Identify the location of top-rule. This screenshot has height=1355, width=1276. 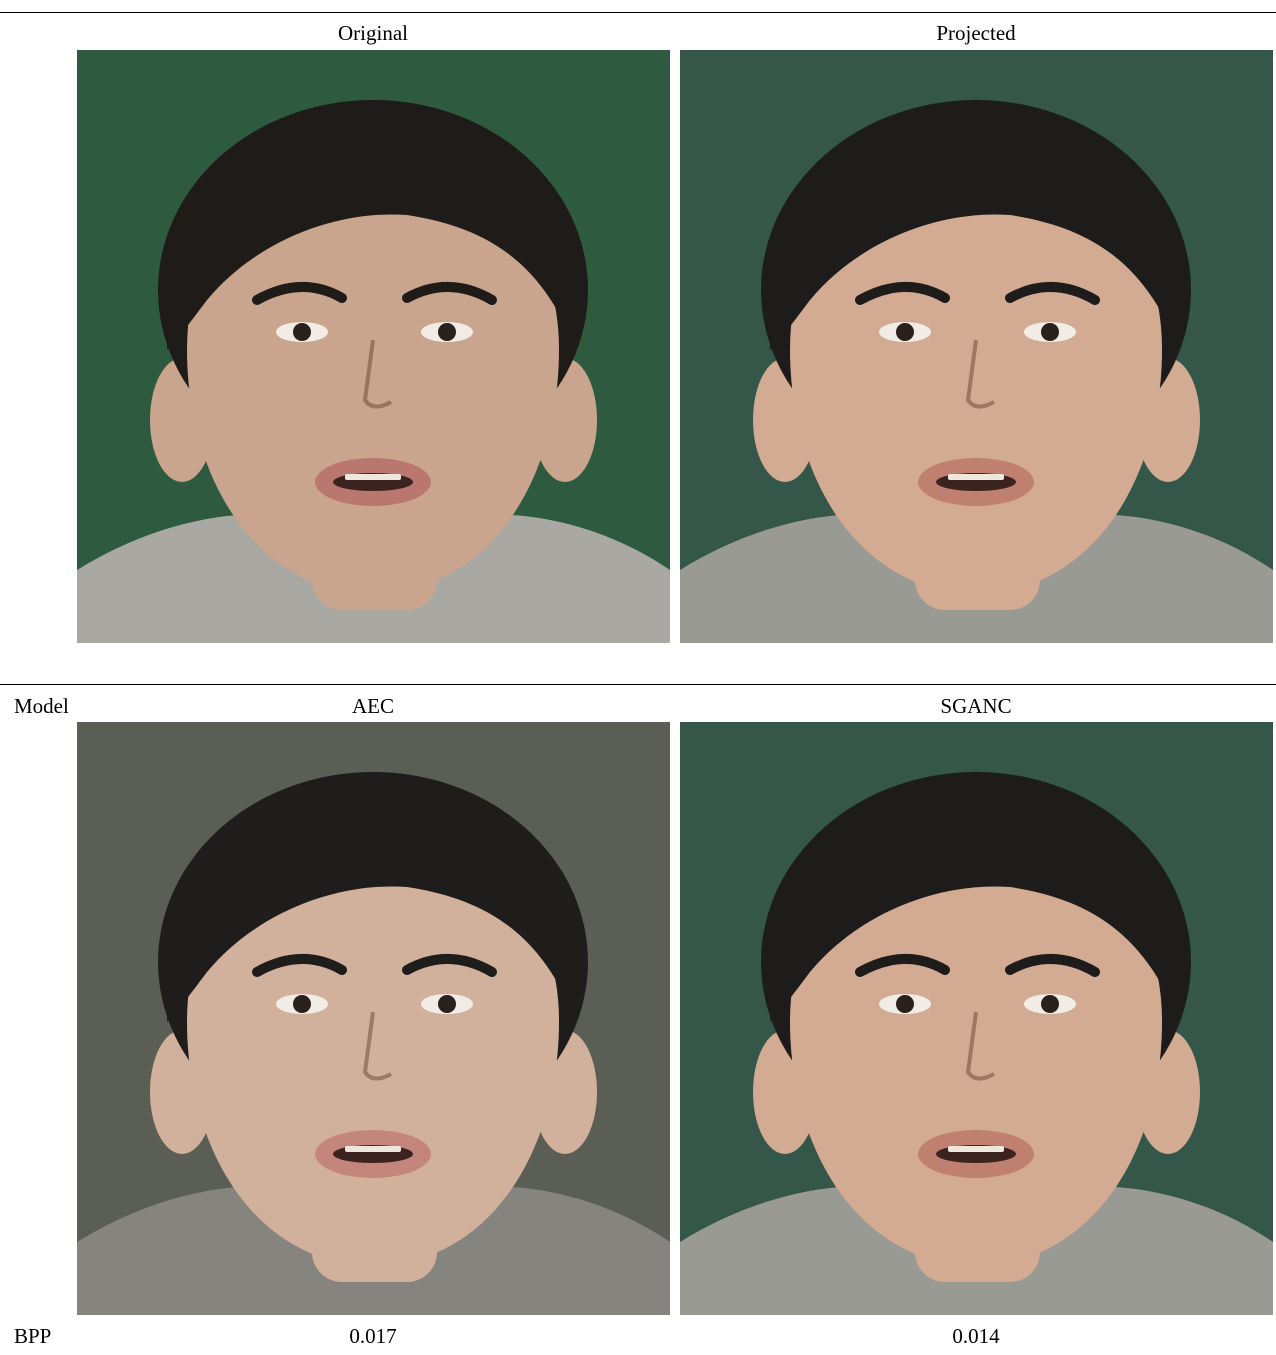
(638, 12).